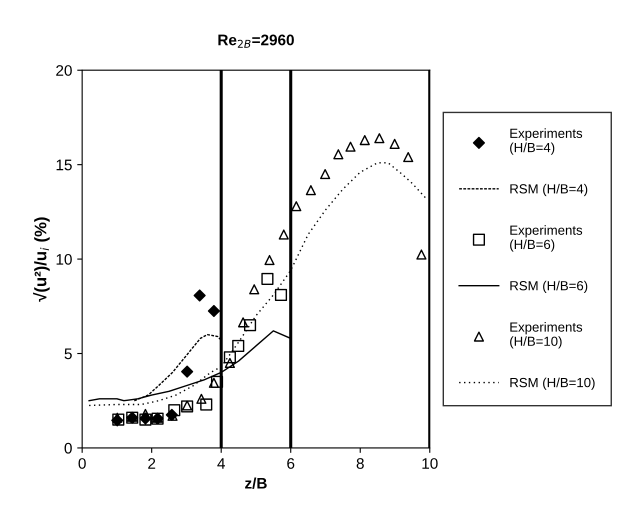 This screenshot has height=532, width=632. I want to click on y-tick-label: 0, so click(68, 448).